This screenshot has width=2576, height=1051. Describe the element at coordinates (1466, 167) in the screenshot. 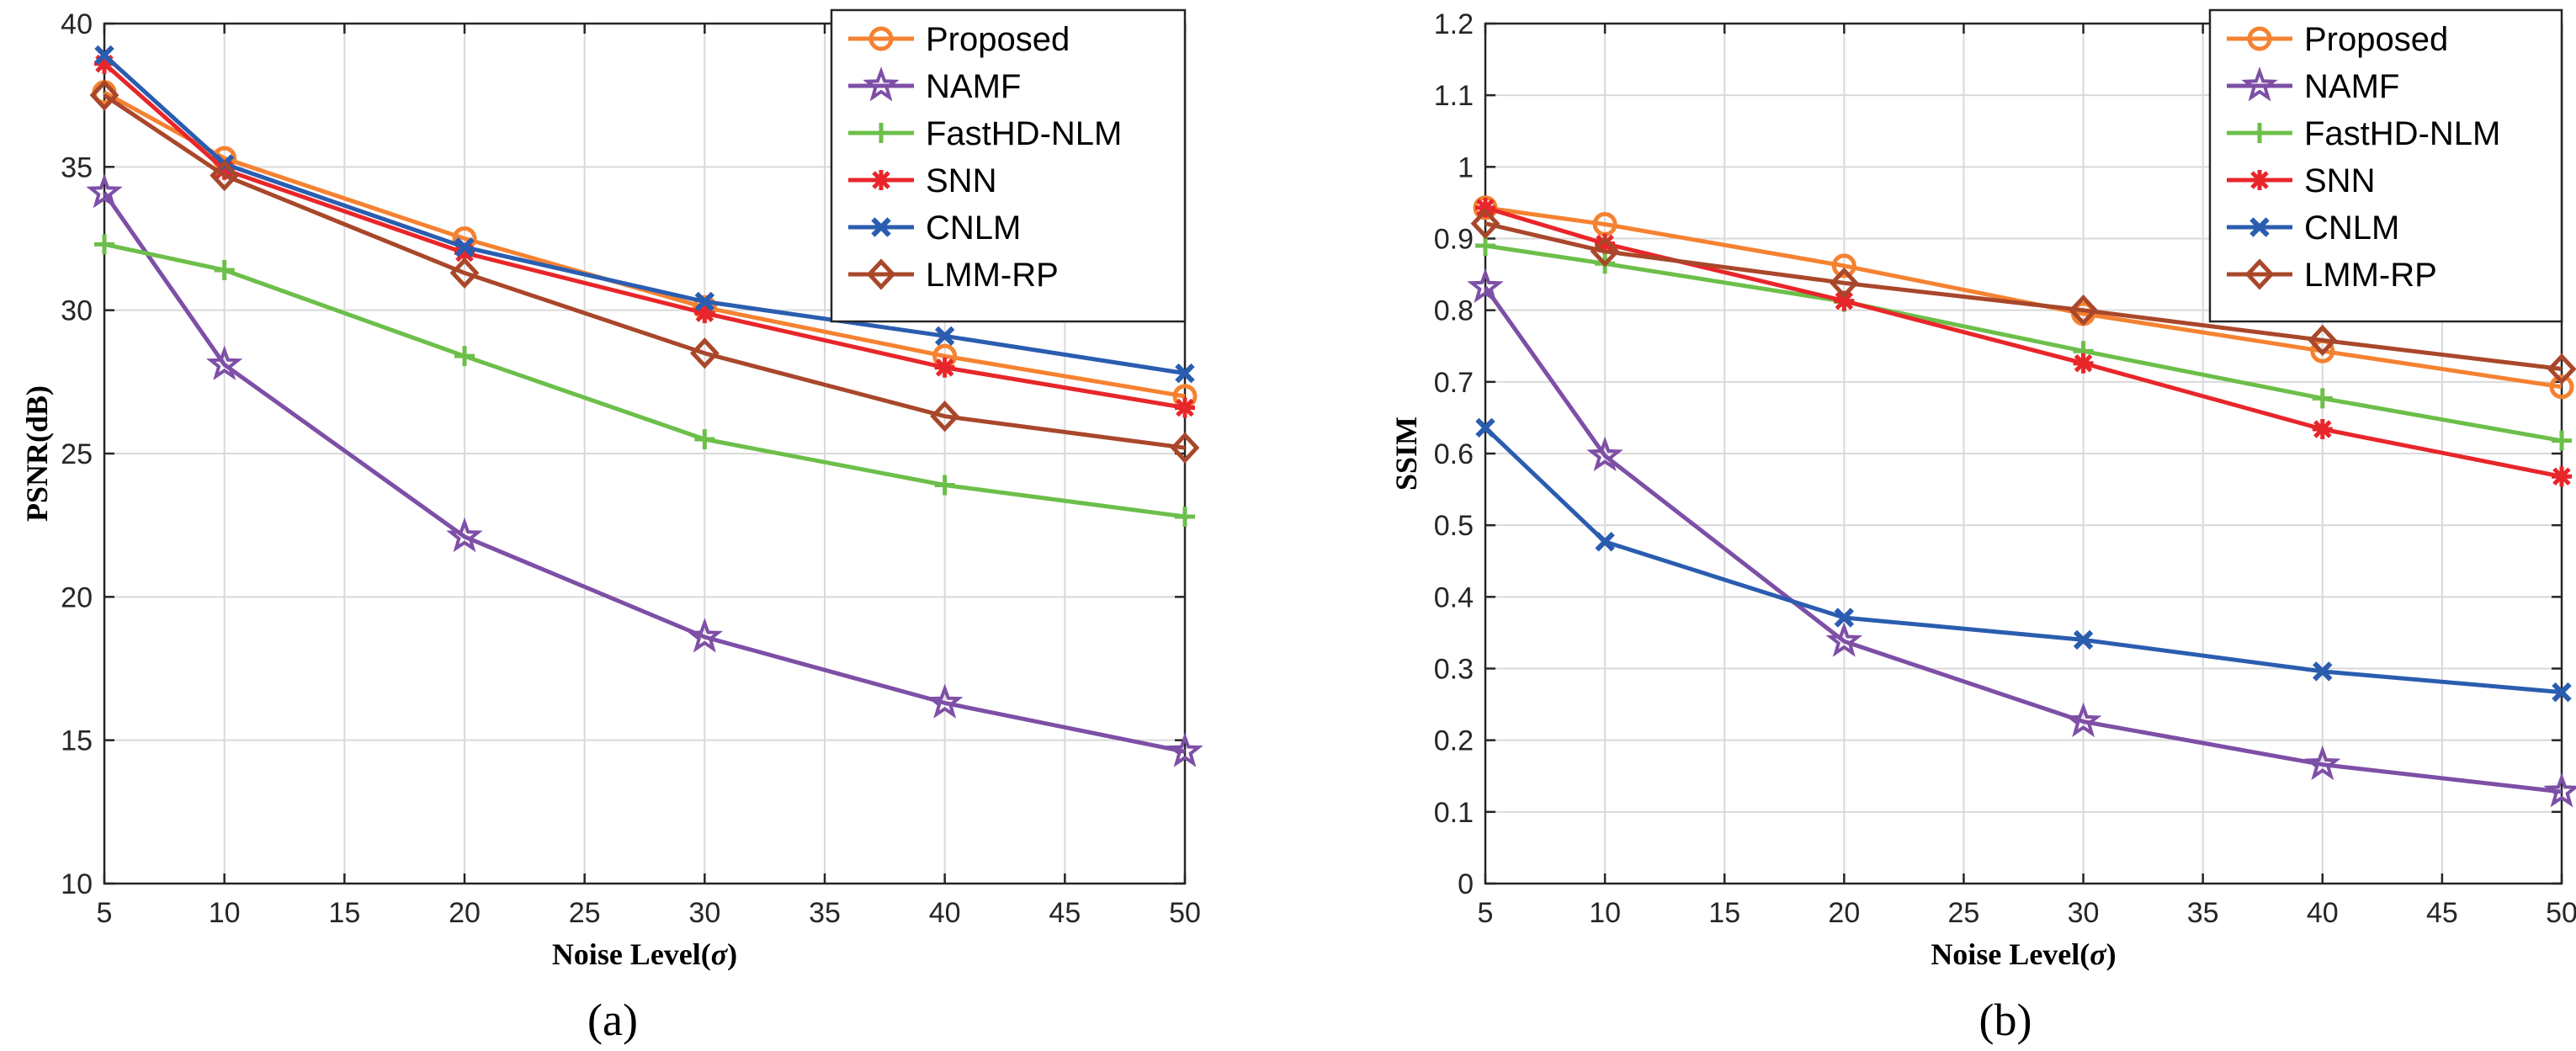

I see `y-tick-label: 1` at that location.